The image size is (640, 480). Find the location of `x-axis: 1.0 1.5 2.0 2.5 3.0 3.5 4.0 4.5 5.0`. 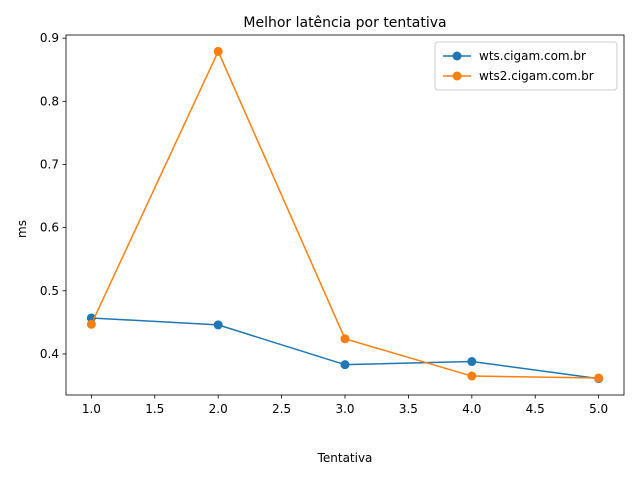

x-axis: 1.0 1.5 2.0 2.5 3.0 3.5 4.0 4.5 5.0 is located at coordinates (345, 405).